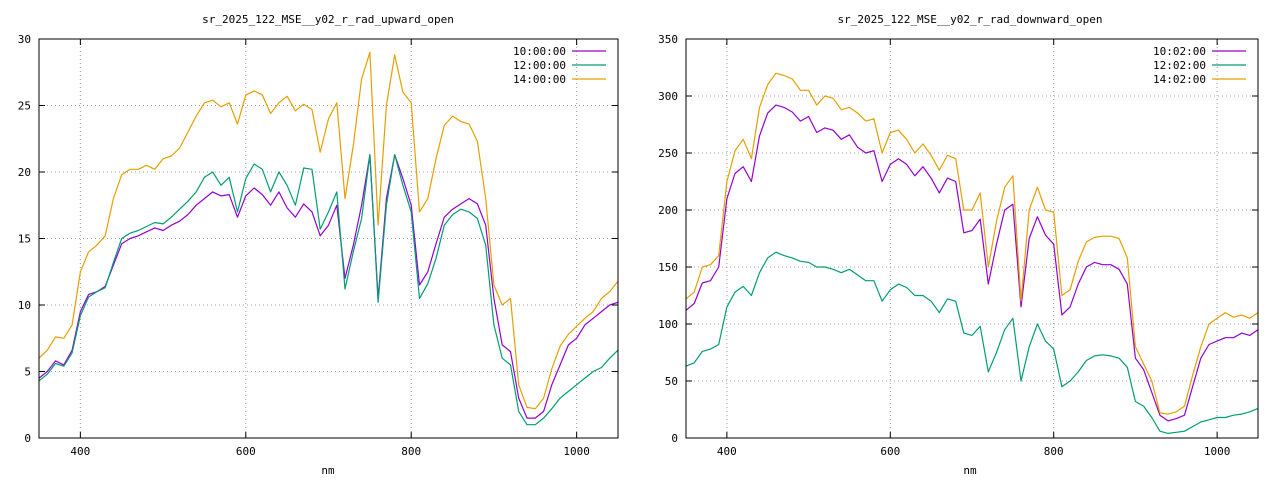 This screenshot has height=480, width=1280. Describe the element at coordinates (539, 51) in the screenshot. I see `legend-label: 10:00:00` at that location.